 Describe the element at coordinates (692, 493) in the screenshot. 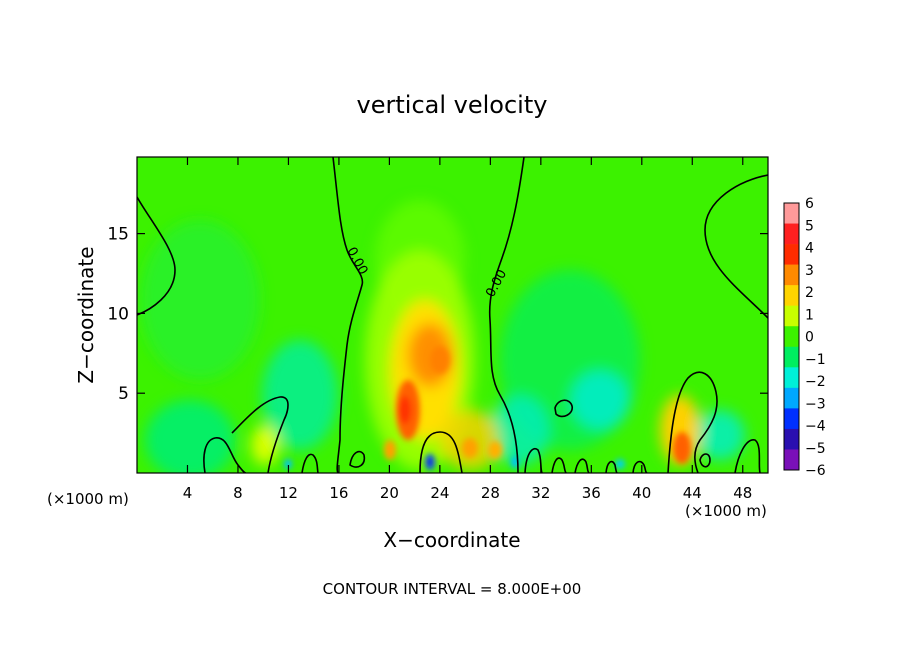

I see `x-tick-label-10: 44` at that location.